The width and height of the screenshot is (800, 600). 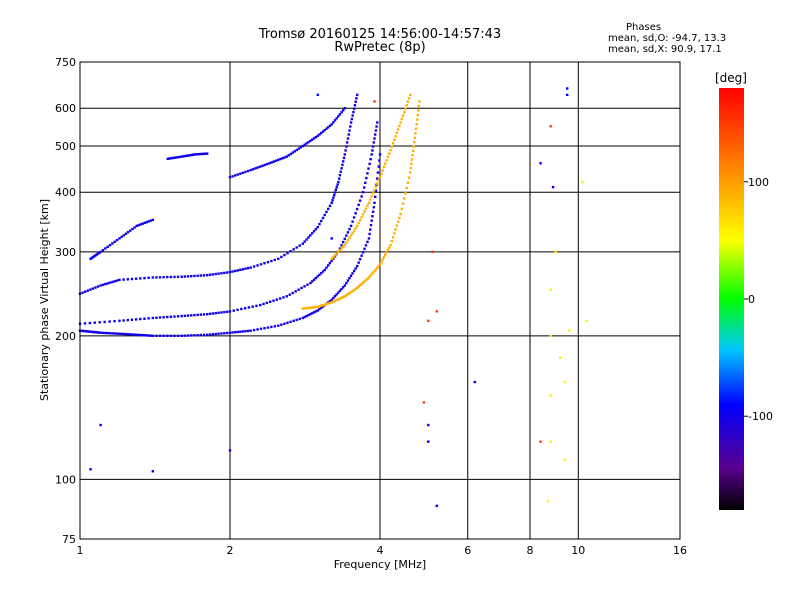 I want to click on colorbar-tick-label: 0, so click(x=751, y=299).